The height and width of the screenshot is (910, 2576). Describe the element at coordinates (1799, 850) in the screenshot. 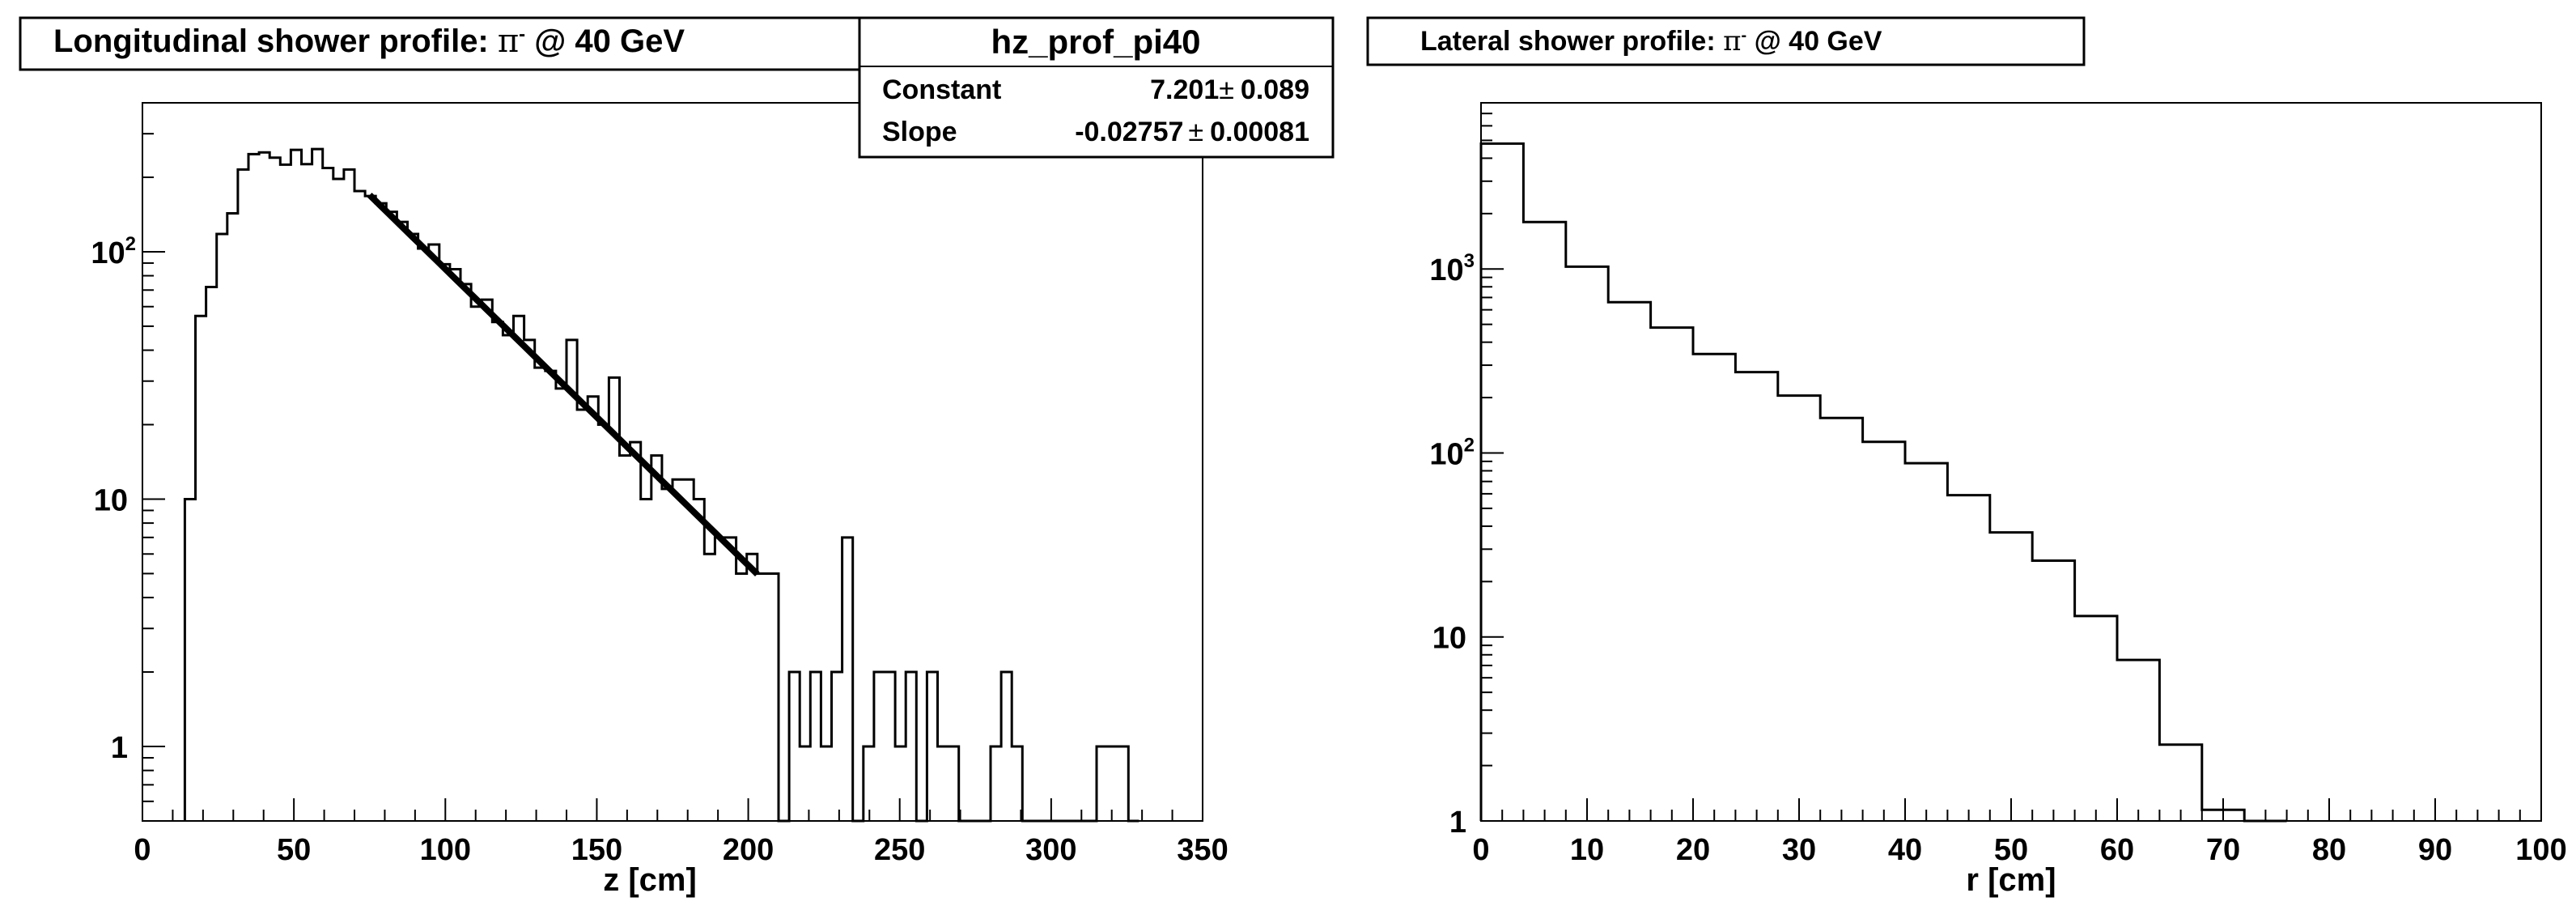

I see `right-x-tick-label: 30` at that location.